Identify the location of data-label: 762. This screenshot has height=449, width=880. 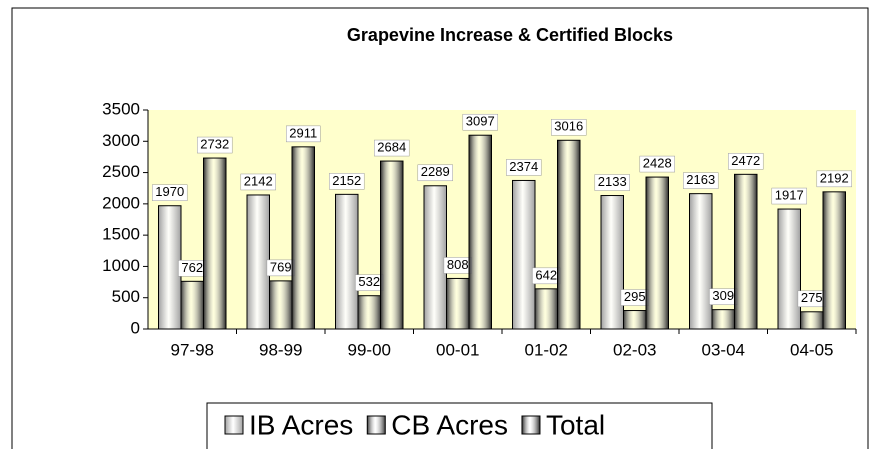
(192, 267).